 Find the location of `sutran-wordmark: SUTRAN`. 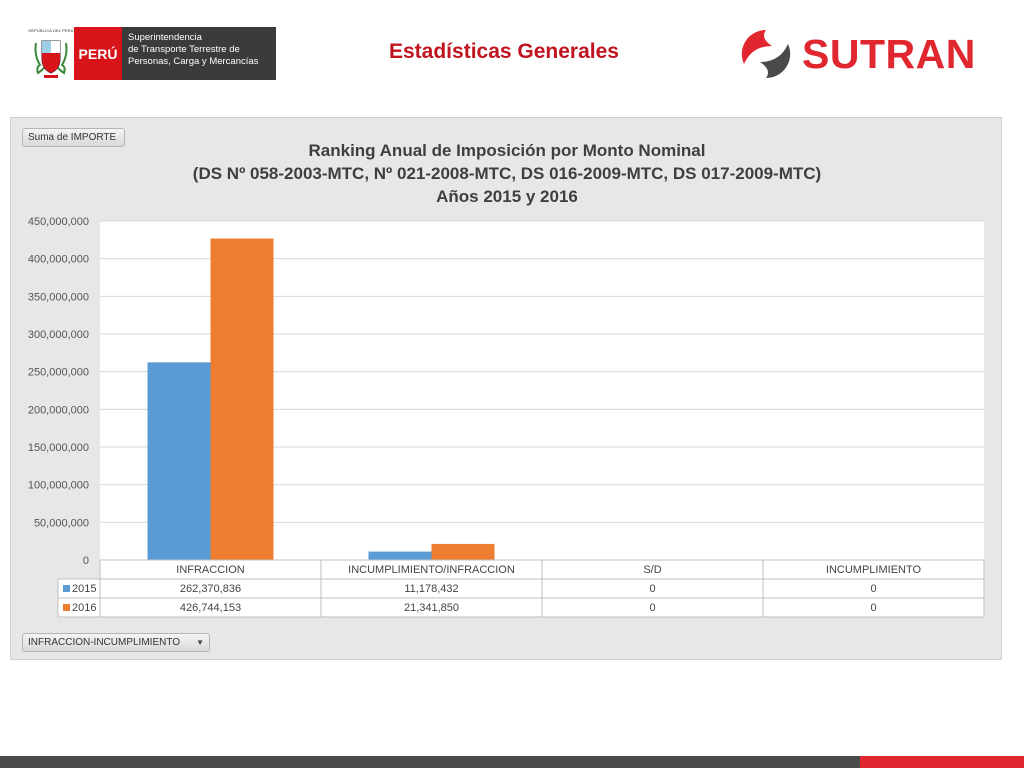

sutran-wordmark: SUTRAN is located at coordinates (889, 53).